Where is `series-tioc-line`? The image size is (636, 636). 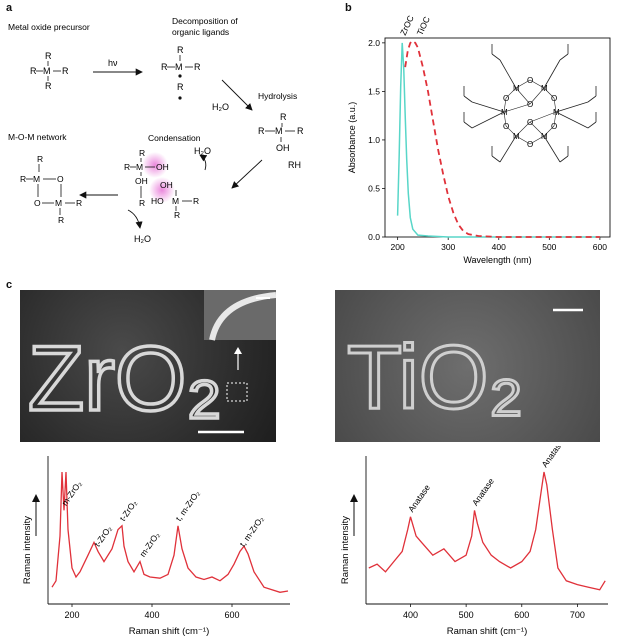 series-tioc-line is located at coordinates (502, 138).